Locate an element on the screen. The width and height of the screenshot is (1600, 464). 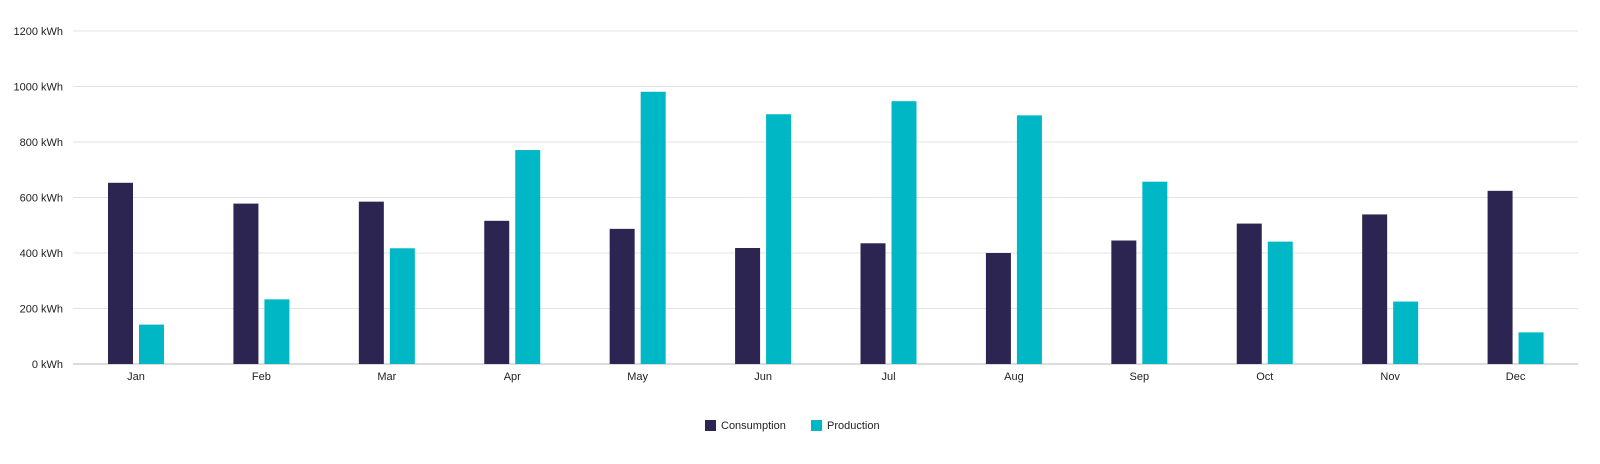
x-tick-label: Nov is located at coordinates (1390, 377).